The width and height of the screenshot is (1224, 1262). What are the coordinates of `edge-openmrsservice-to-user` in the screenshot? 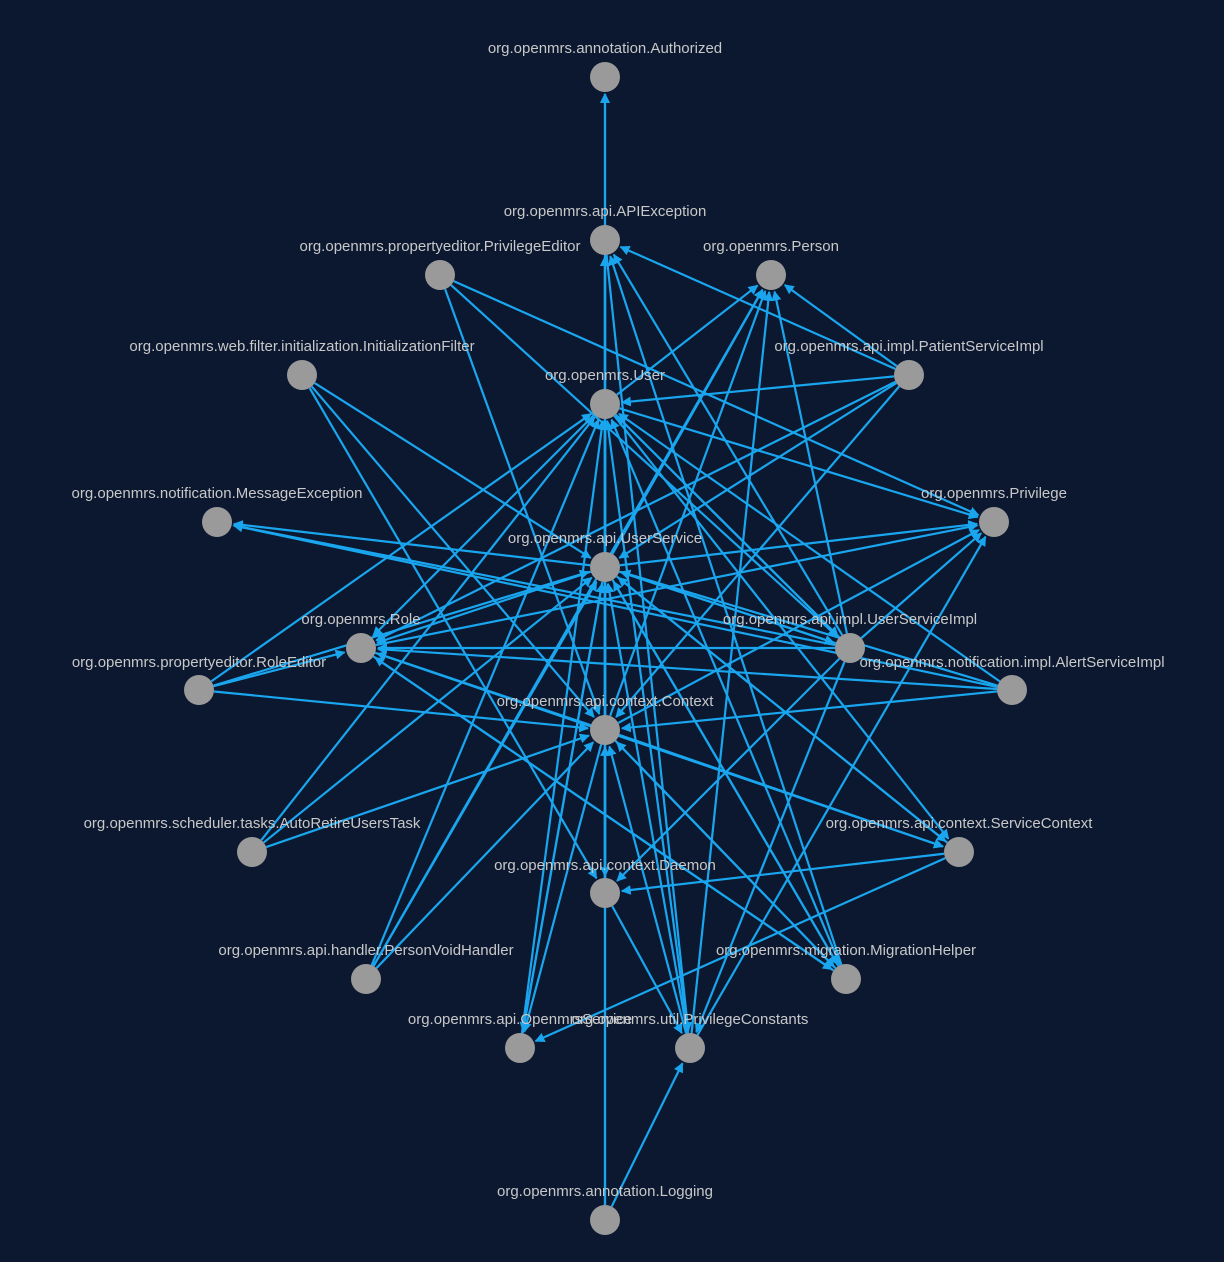 It's located at (563, 726).